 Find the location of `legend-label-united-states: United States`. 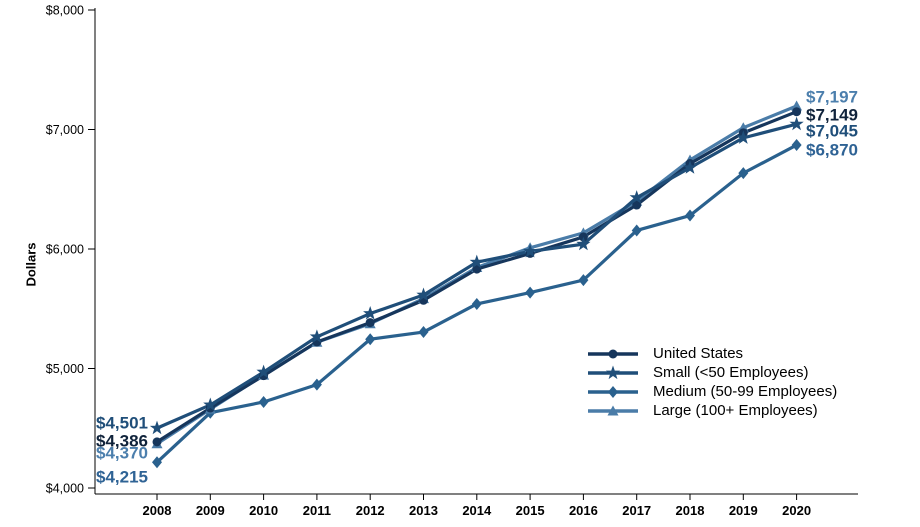

legend-label-united-states: United States is located at coordinates (698, 353).